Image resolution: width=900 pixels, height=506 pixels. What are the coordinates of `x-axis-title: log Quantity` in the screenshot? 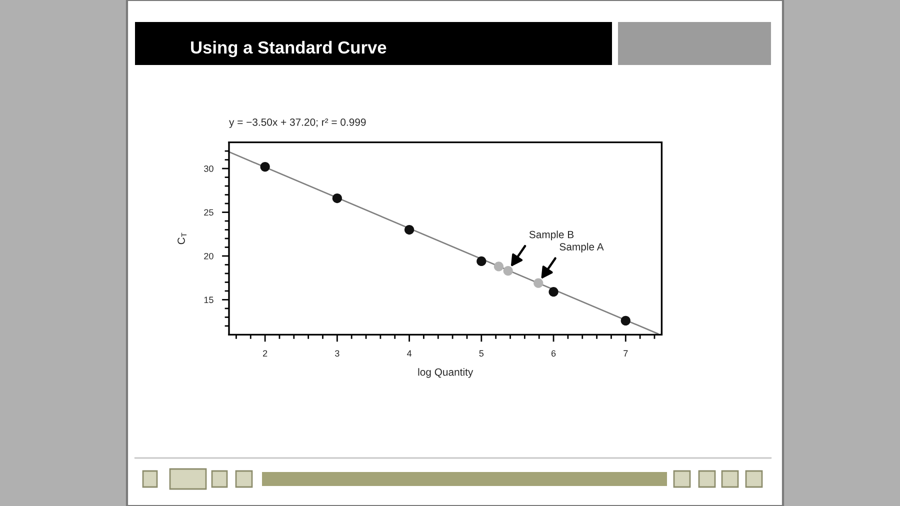 It's located at (446, 373).